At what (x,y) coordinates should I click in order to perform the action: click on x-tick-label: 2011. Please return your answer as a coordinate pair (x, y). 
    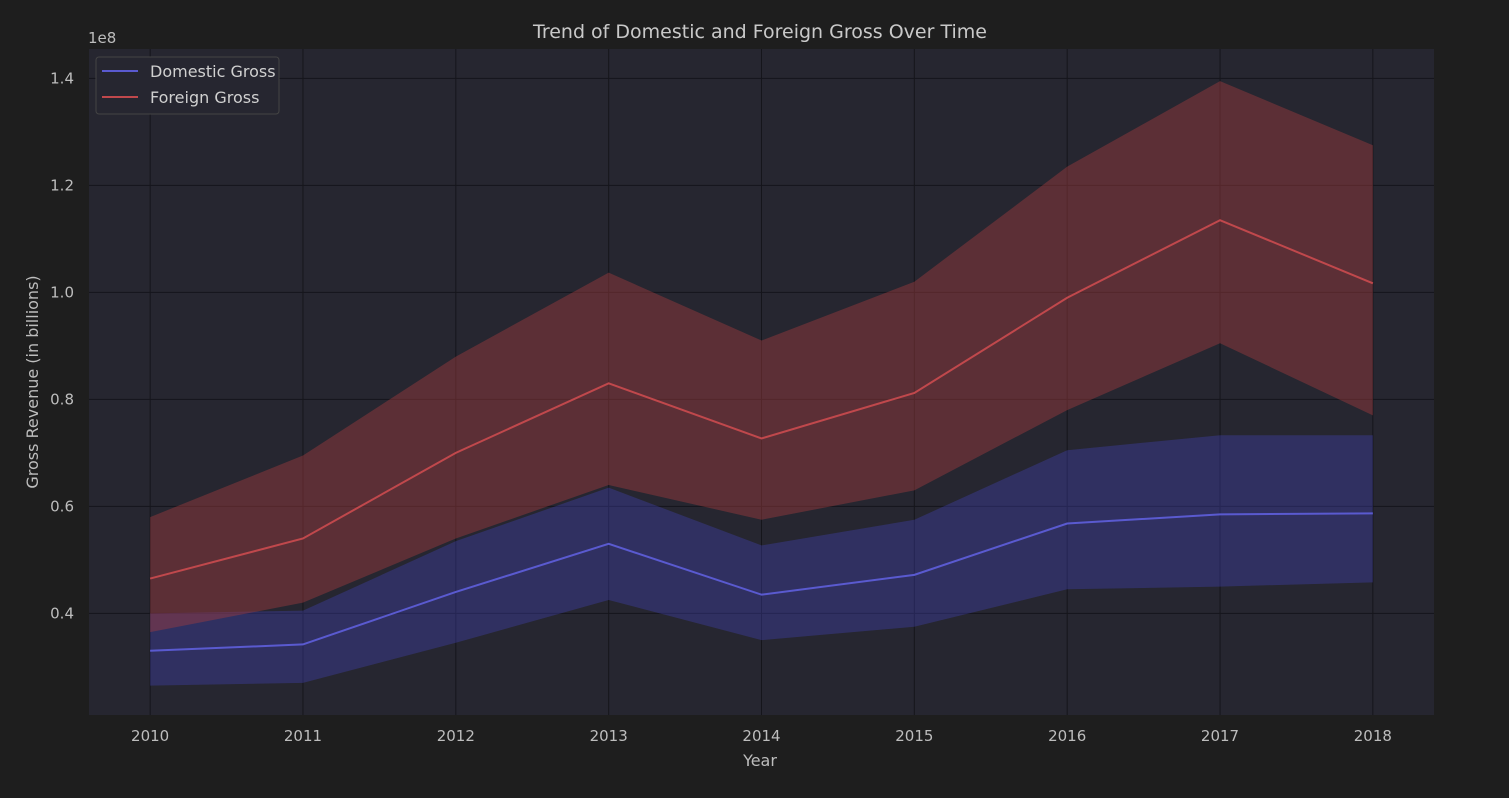
    Looking at the image, I should click on (303, 736).